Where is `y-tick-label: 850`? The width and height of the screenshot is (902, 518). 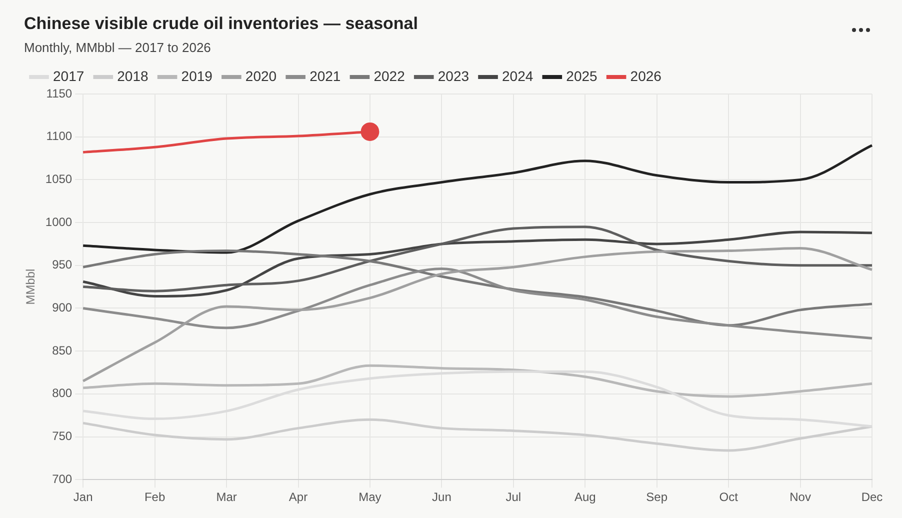
y-tick-label: 850 is located at coordinates (62, 350).